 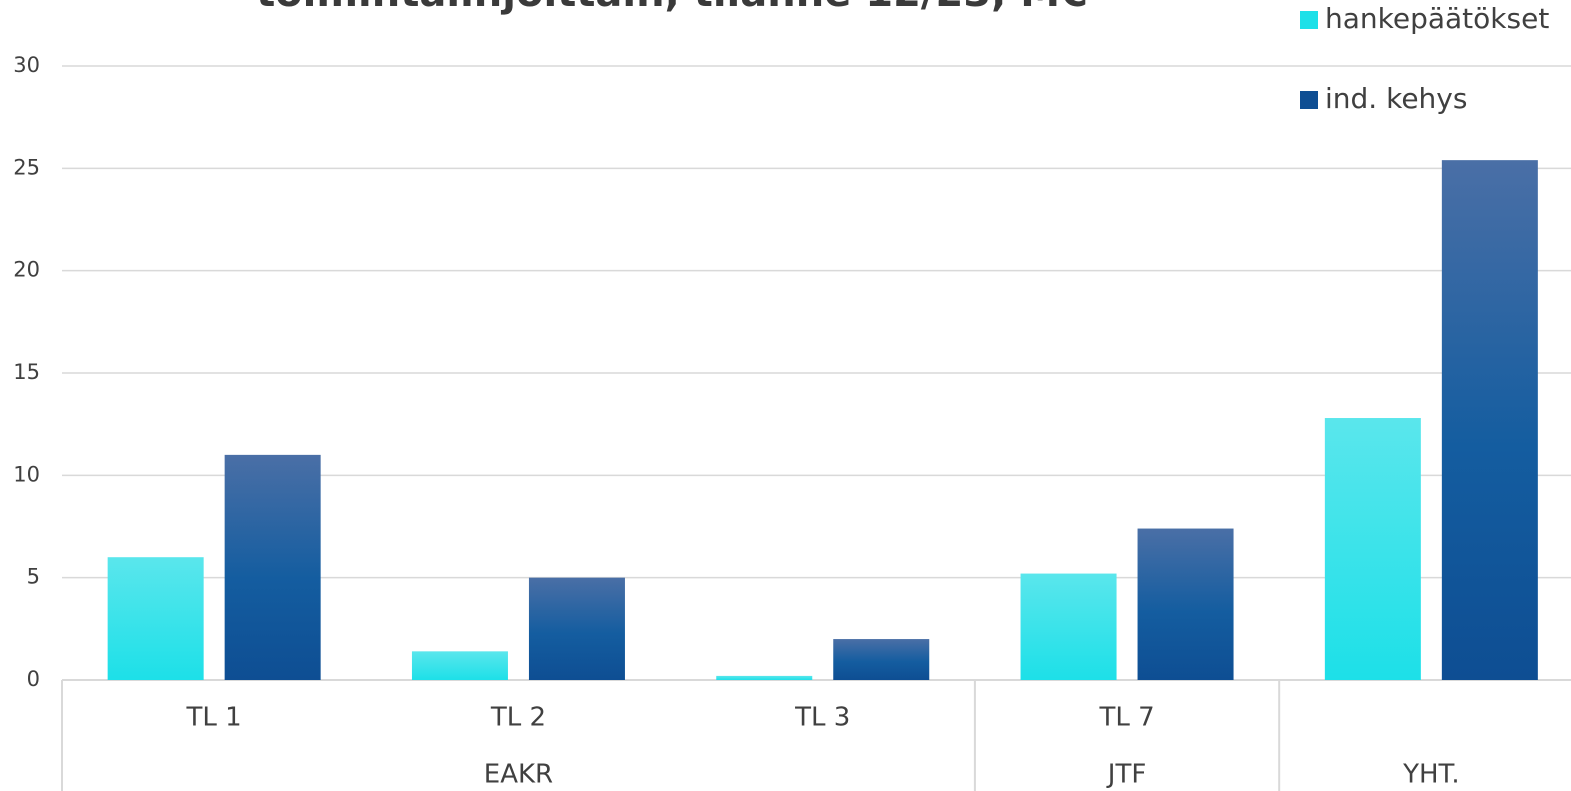 I want to click on x-tick-label: TL 2, so click(x=518, y=718).